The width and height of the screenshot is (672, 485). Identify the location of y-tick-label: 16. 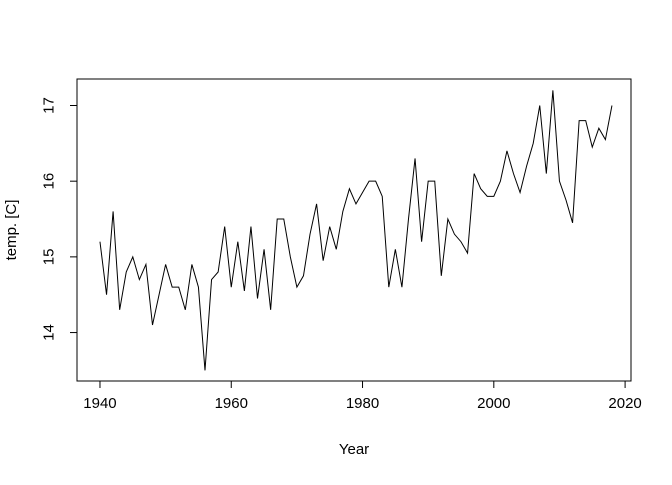
(48, 181).